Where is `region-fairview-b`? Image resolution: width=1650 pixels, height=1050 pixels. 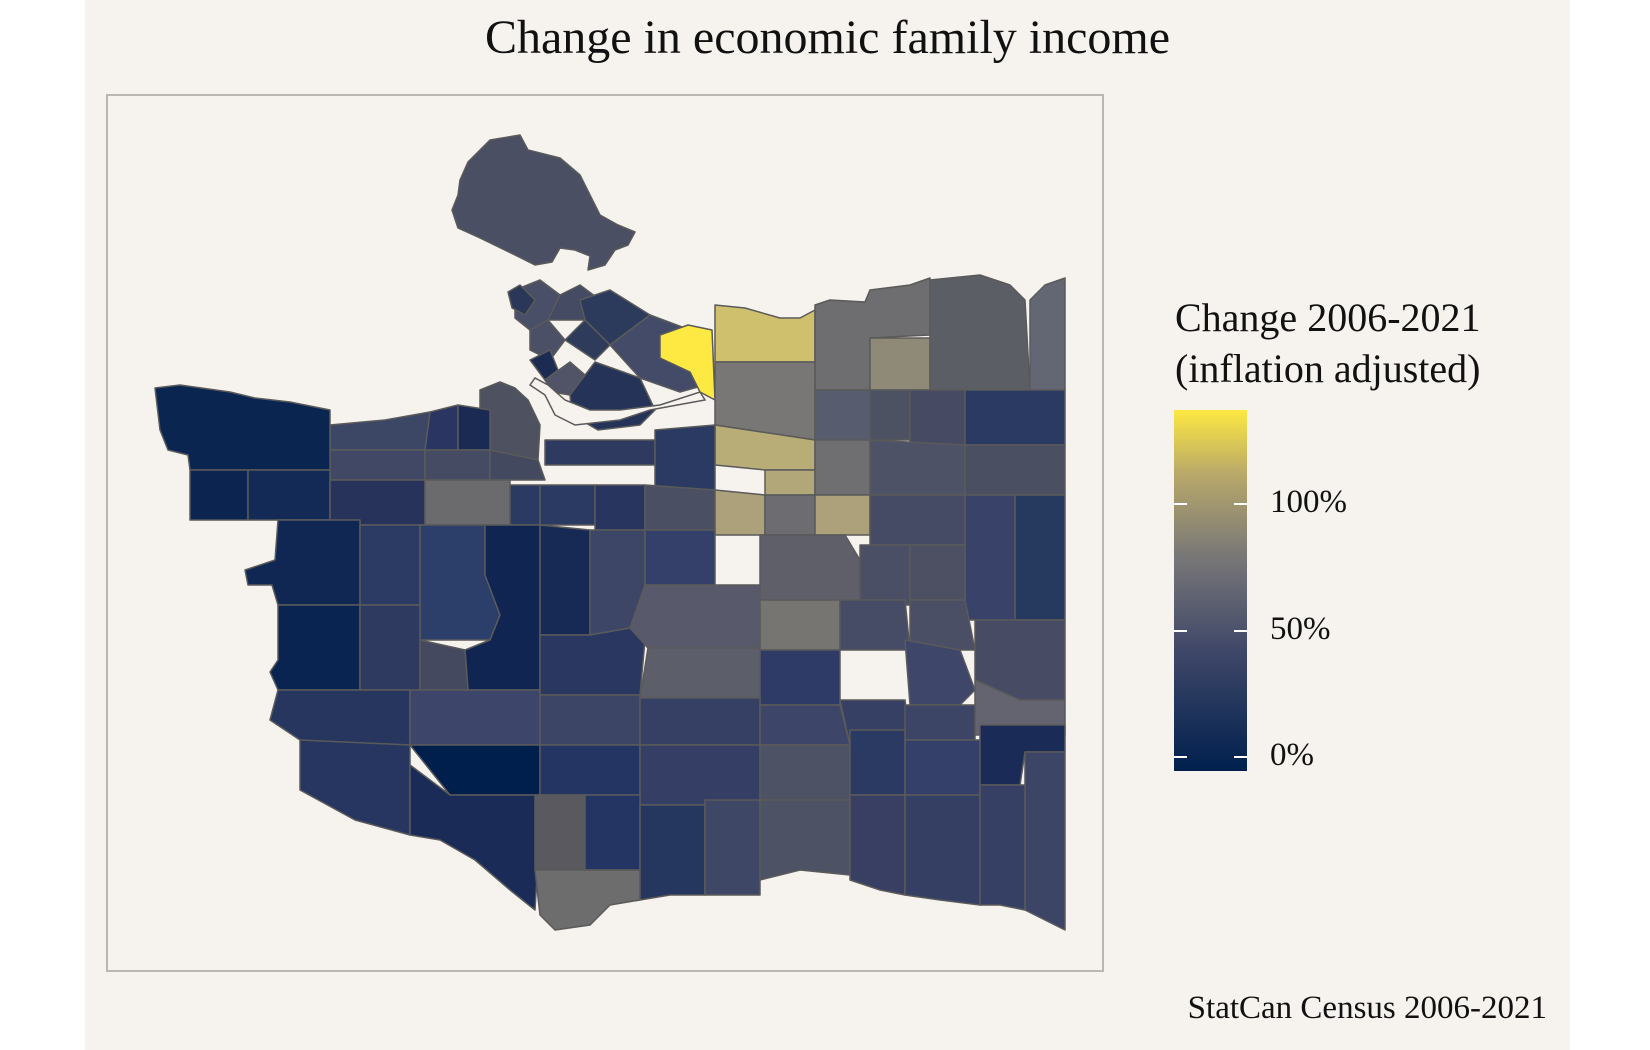 region-fairview-b is located at coordinates (600, 452).